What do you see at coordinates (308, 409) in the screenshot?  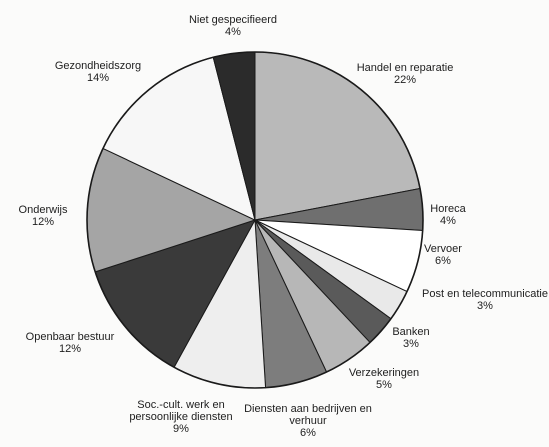 I see `slice-label-line: Diensten aan bedrijven en` at bounding box center [308, 409].